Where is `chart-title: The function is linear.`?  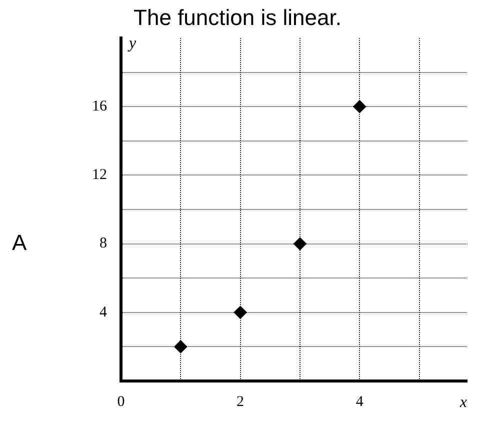
chart-title: The function is linear. is located at coordinates (238, 17).